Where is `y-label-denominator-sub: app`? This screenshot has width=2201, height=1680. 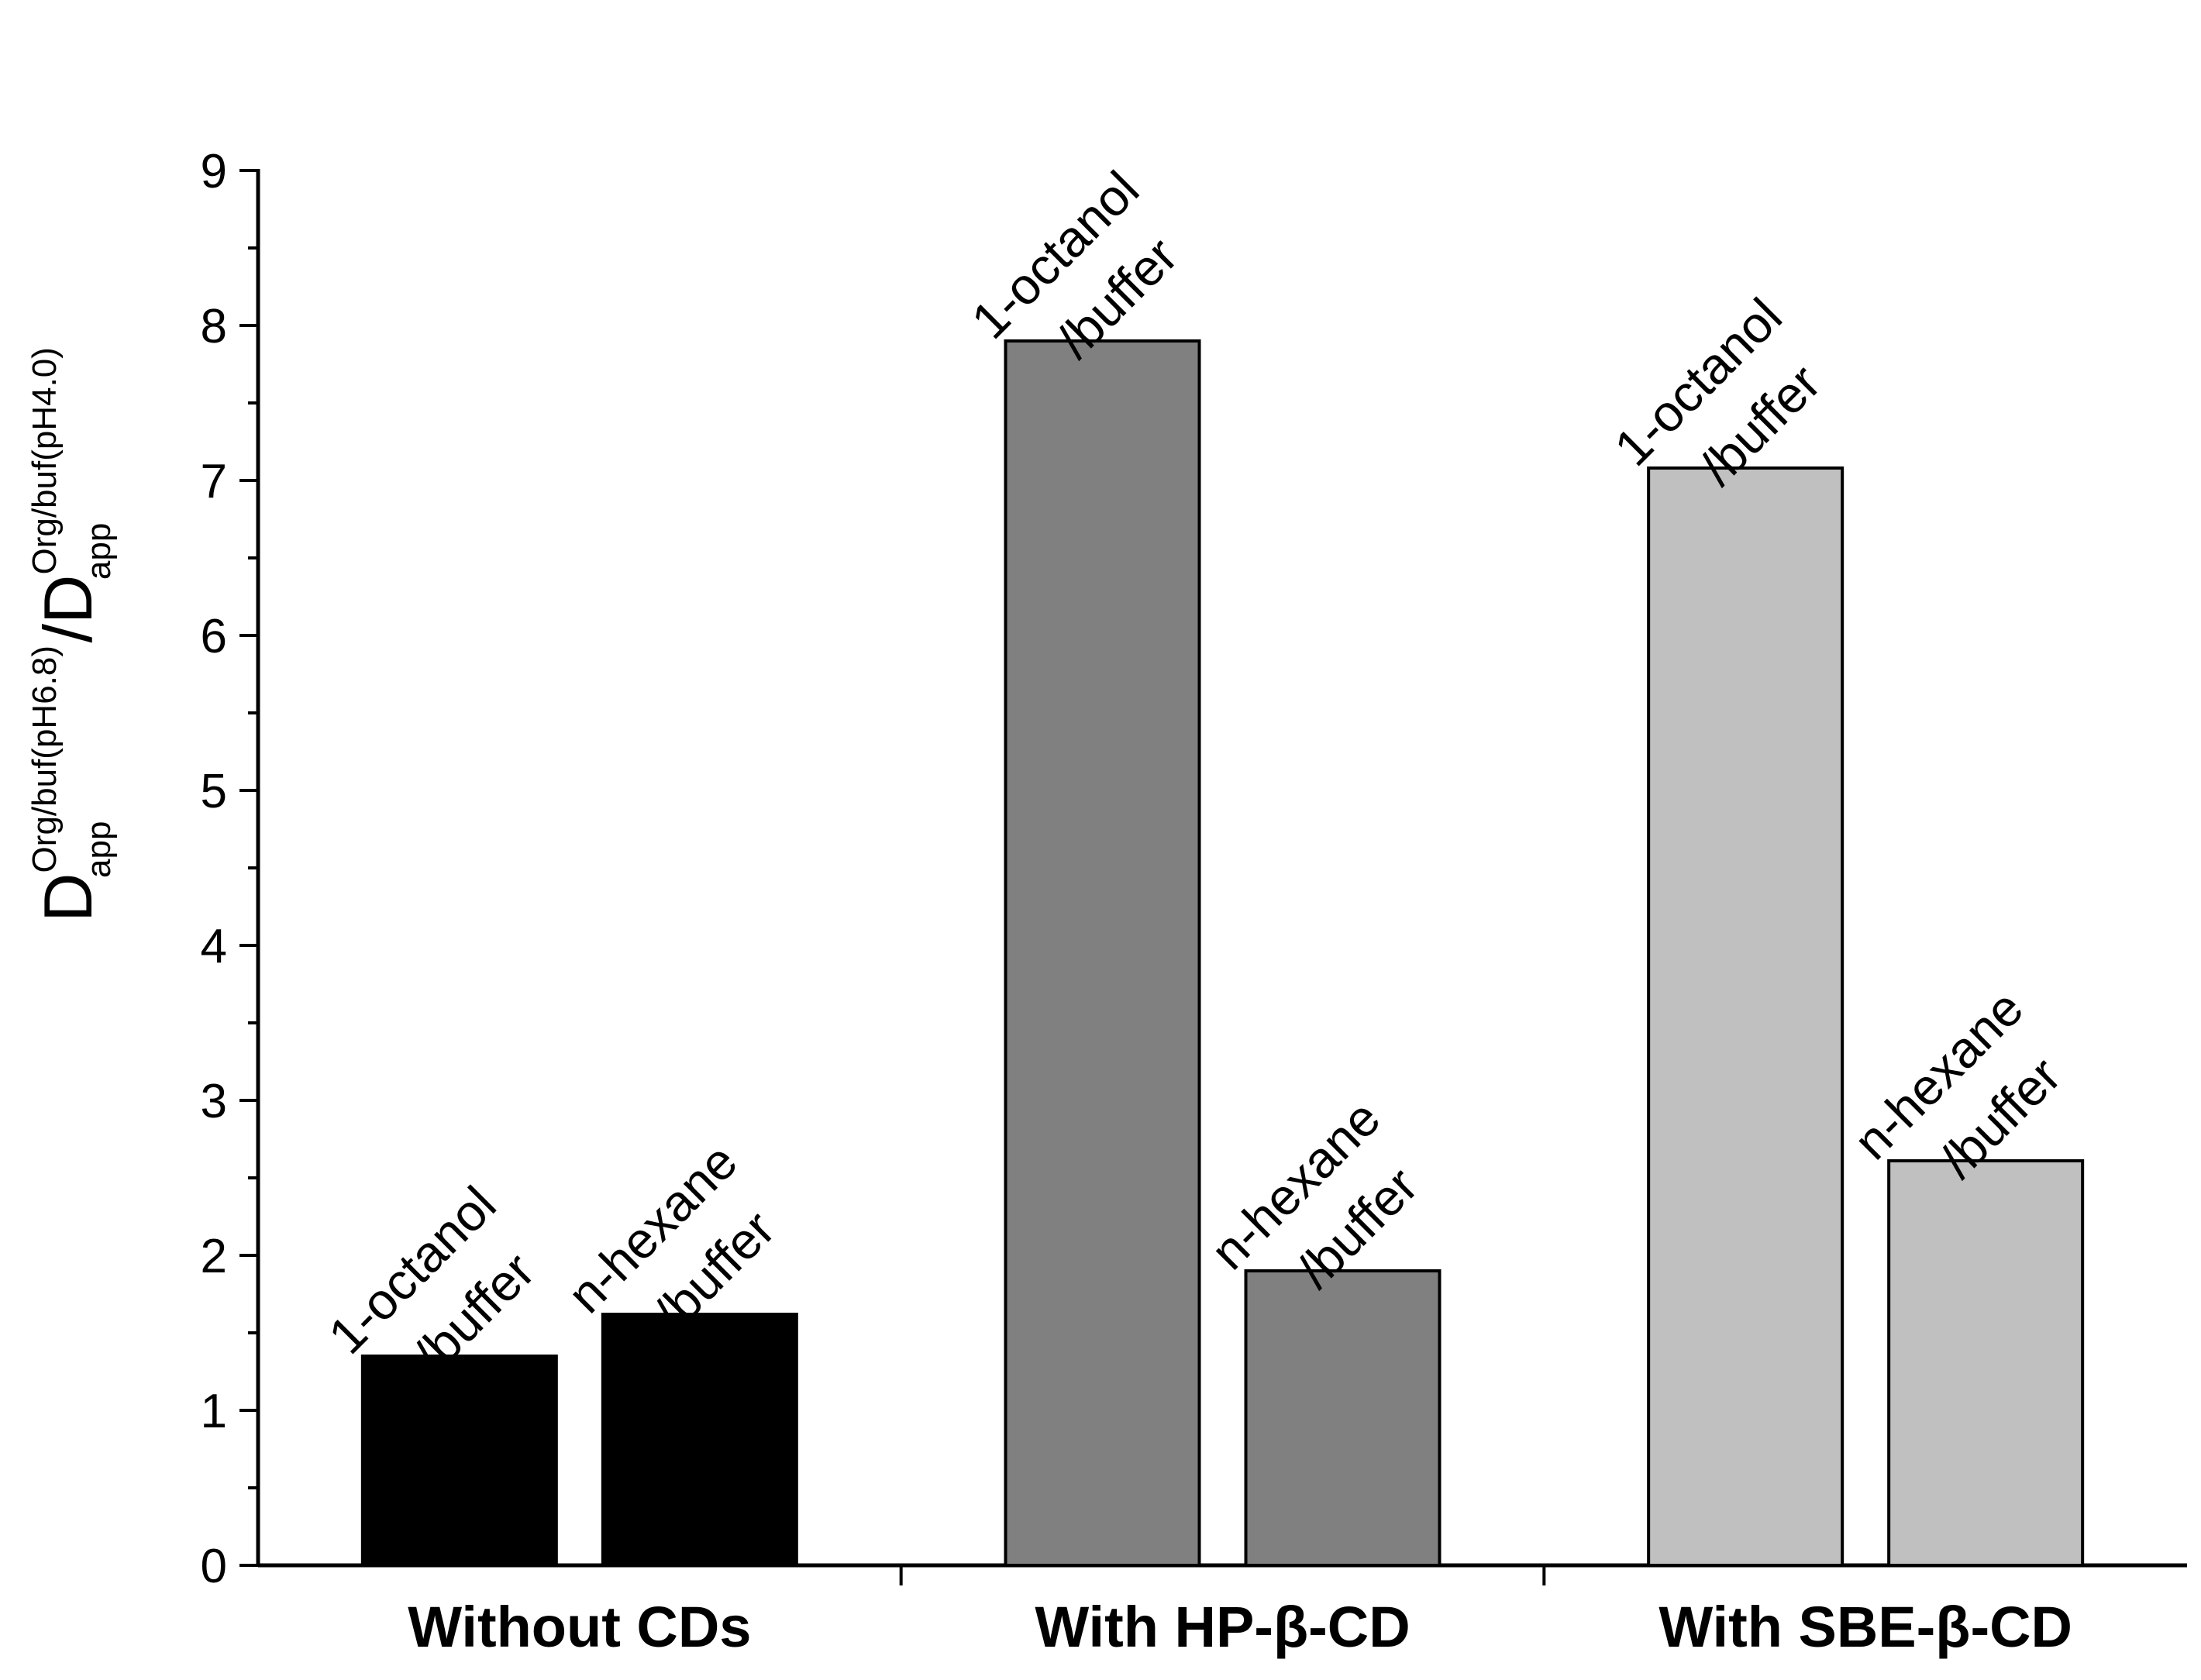 y-label-denominator-sub: app is located at coordinates (99, 552).